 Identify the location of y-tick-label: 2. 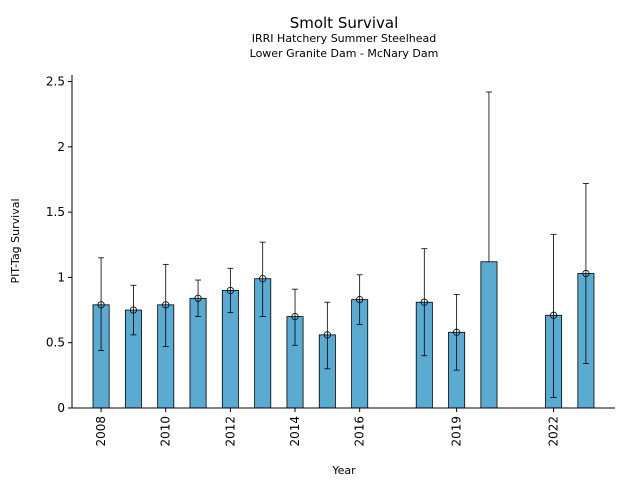
(61, 147).